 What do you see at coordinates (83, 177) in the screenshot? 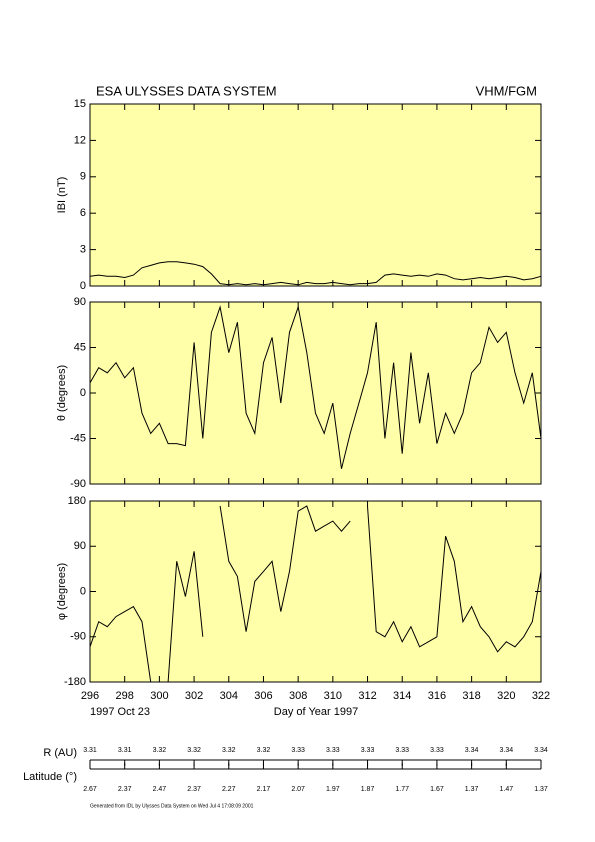
I see `y-tick-label: 9` at bounding box center [83, 177].